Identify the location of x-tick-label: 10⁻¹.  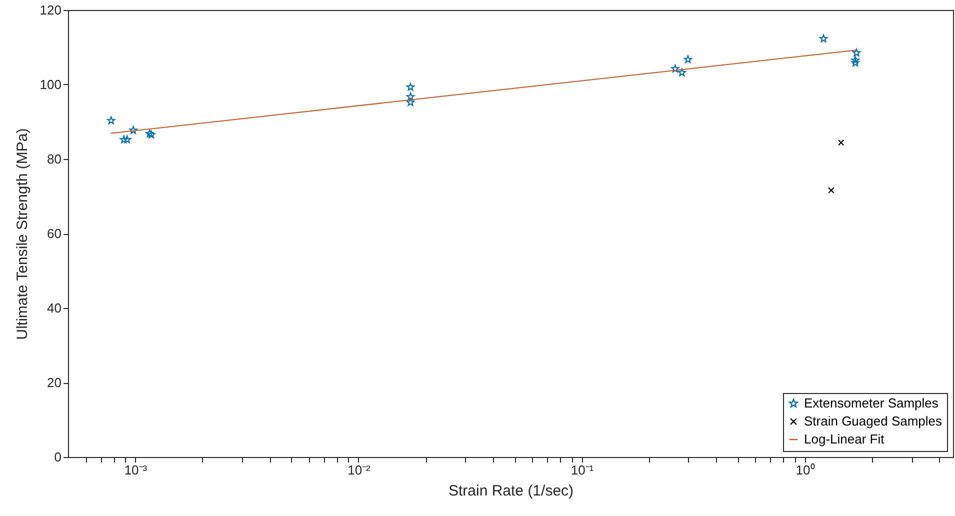
(582, 470).